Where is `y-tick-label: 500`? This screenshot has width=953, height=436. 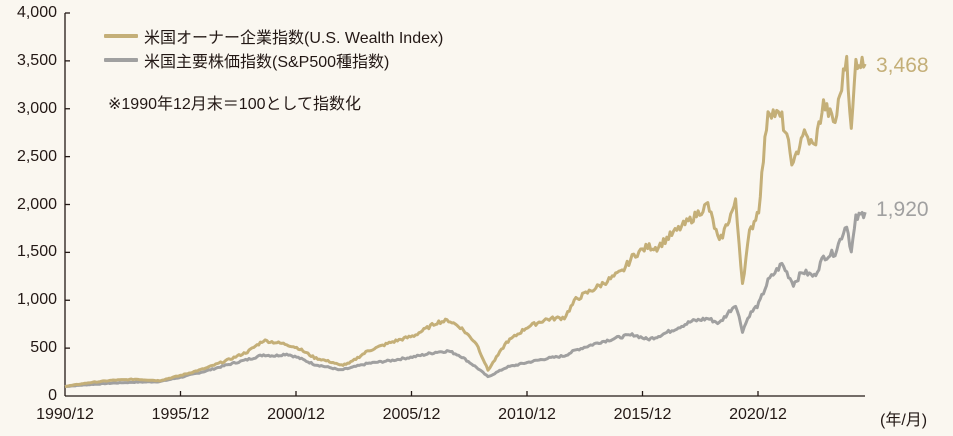 y-tick-label: 500 is located at coordinates (43, 348).